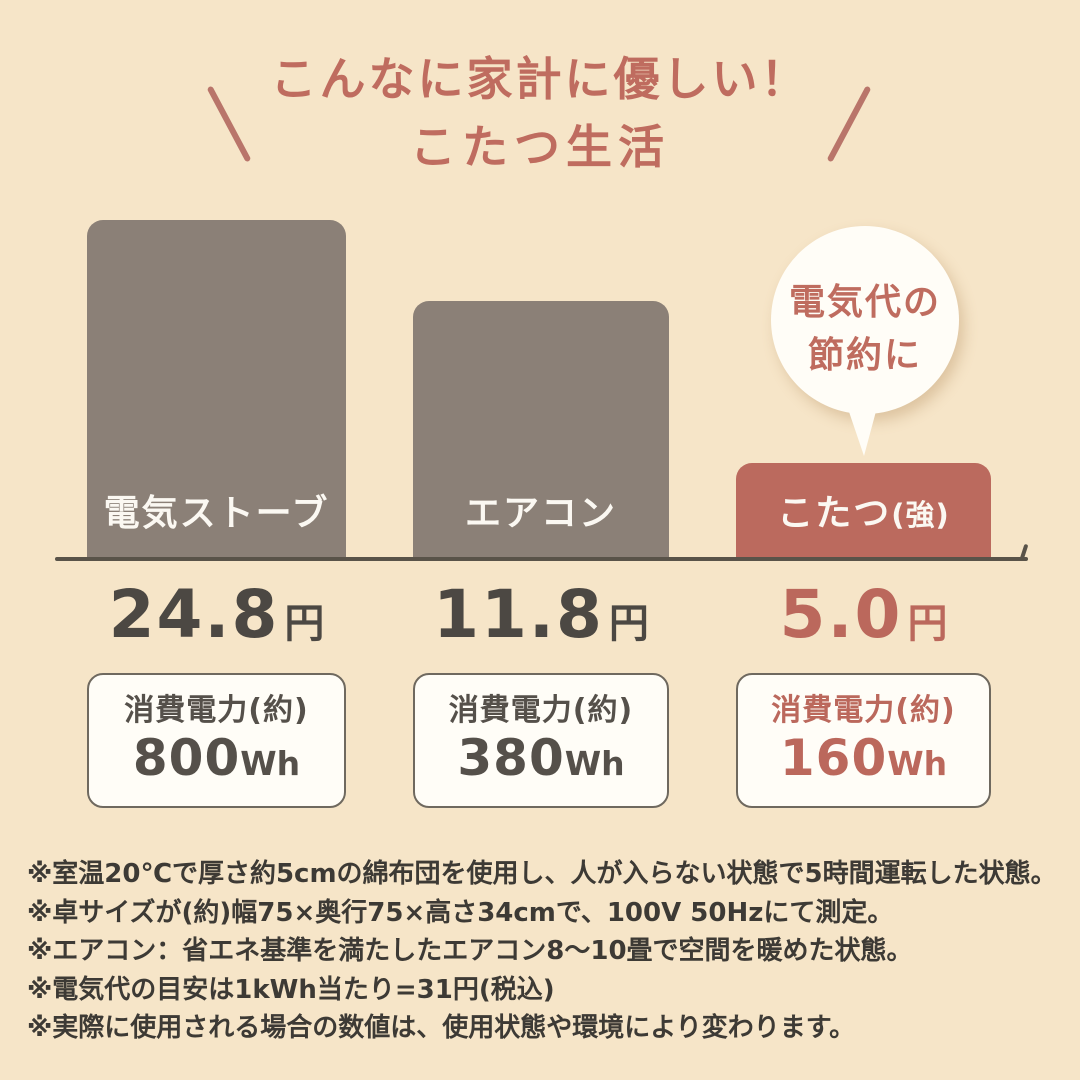 Image resolution: width=1080 pixels, height=1080 pixels. What do you see at coordinates (540, 147) in the screenshot?
I see `title-line-2: こたつ生活` at bounding box center [540, 147].